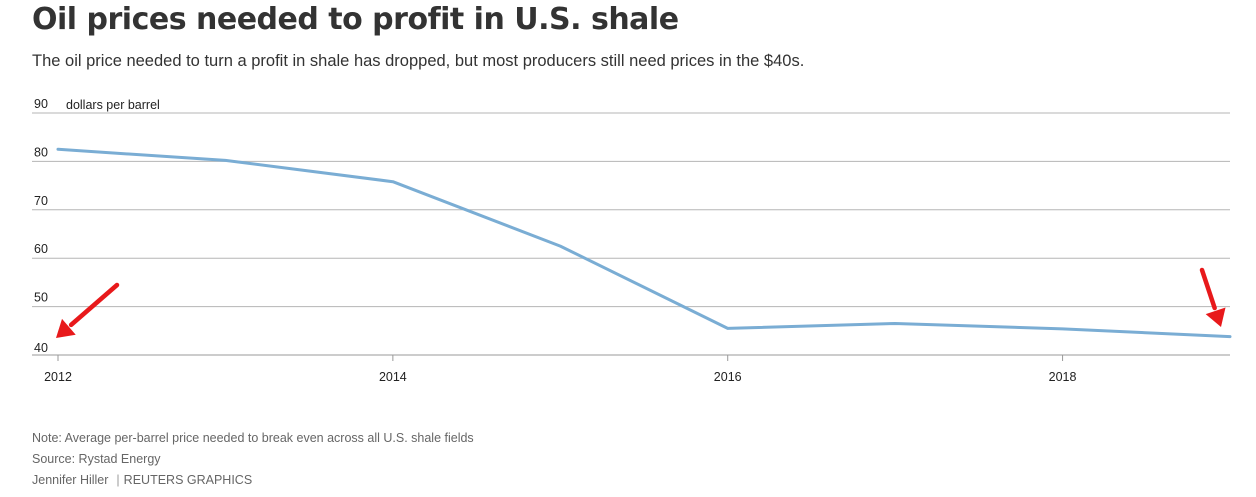 Image resolution: width=1256 pixels, height=497 pixels. What do you see at coordinates (96, 459) in the screenshot?
I see `footer-source: Source: Rystad Energy` at bounding box center [96, 459].